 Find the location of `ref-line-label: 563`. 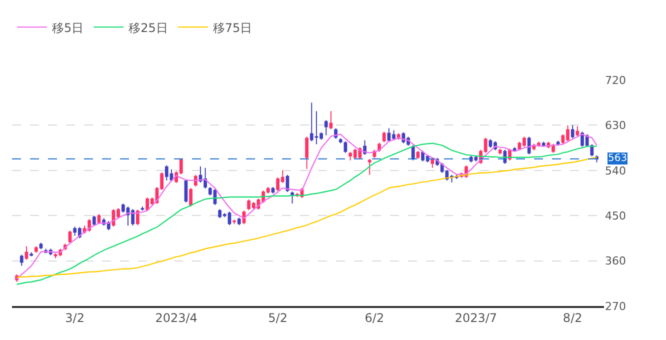

ref-line-label: 563 is located at coordinates (618, 158).